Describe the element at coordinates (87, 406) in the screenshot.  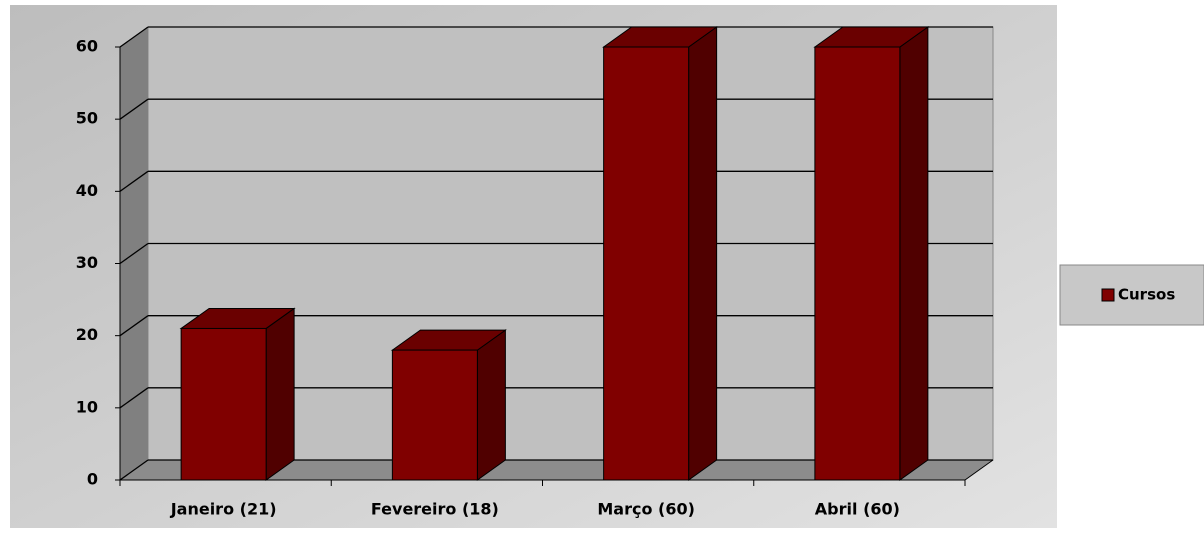
I see `y-tick-label: 10` at that location.